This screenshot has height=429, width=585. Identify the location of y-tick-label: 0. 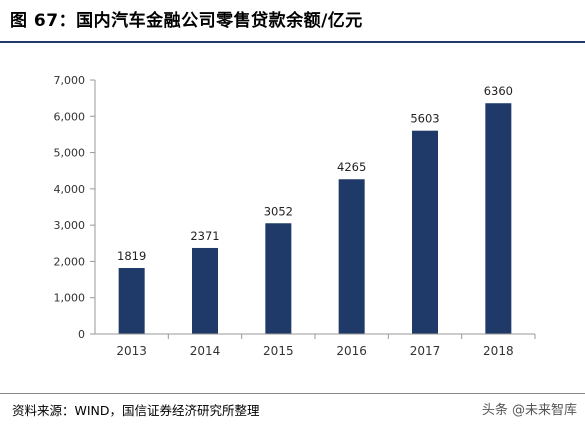
(81, 334).